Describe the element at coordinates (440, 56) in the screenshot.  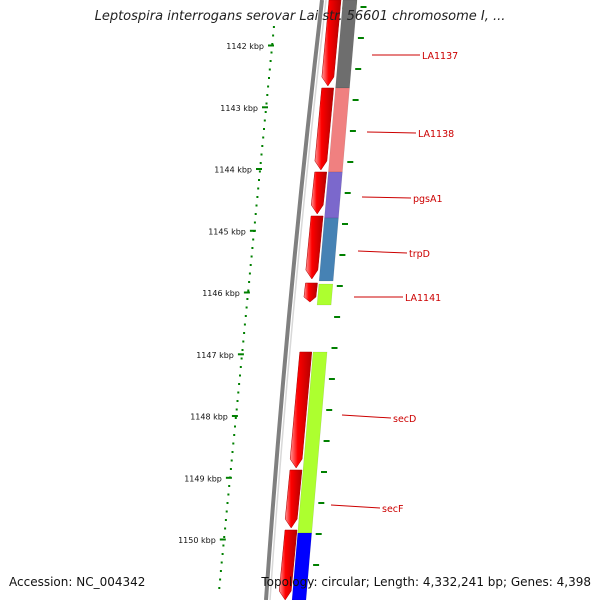
I see `gene-label: LA1137` at that location.